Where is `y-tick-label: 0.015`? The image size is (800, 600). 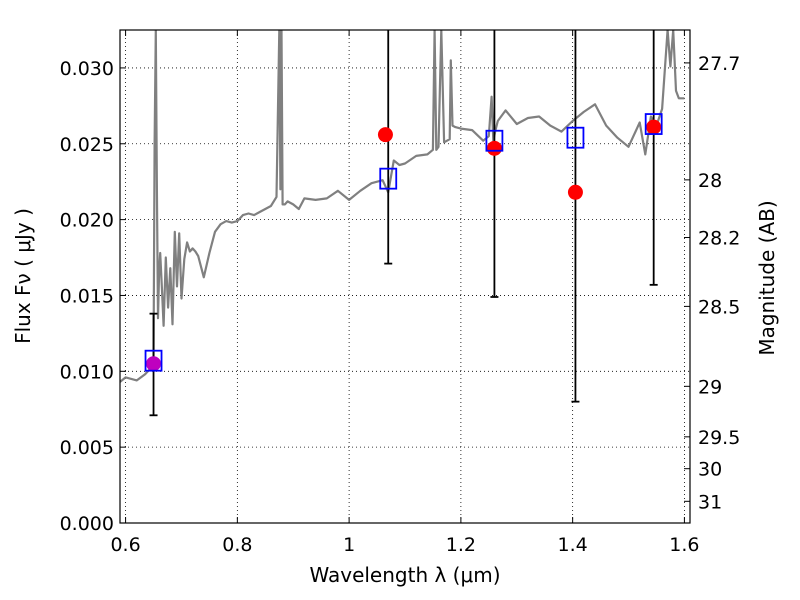
y-tick-label: 0.015 is located at coordinates (87, 296).